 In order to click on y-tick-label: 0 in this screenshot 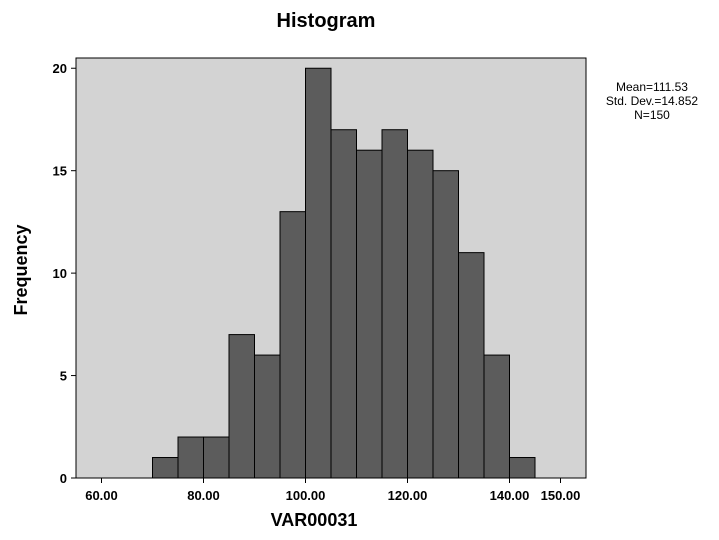, I will do `click(63, 478)`.